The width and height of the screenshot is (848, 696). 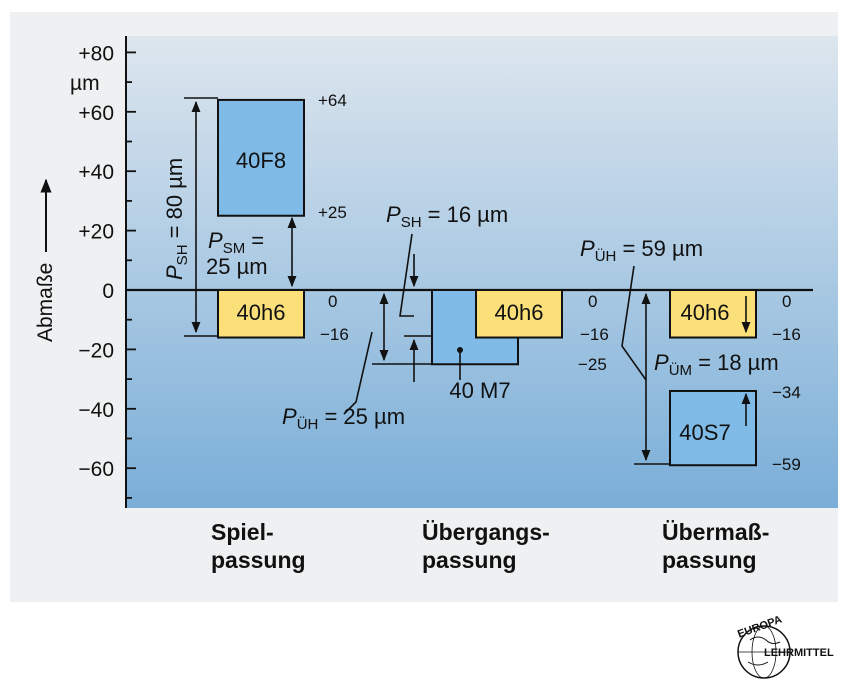 I want to click on spiel-hole-box-label: 40F8, so click(x=261, y=160).